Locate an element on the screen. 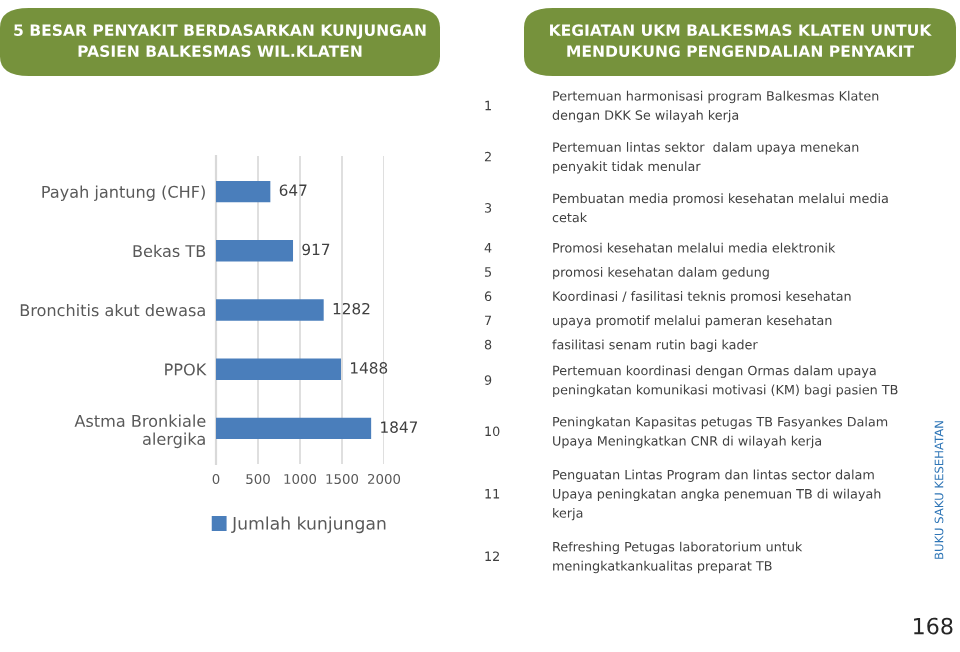 This screenshot has height=652, width=960. y-tick-label: Payah jantung (CHF) is located at coordinates (123, 193).